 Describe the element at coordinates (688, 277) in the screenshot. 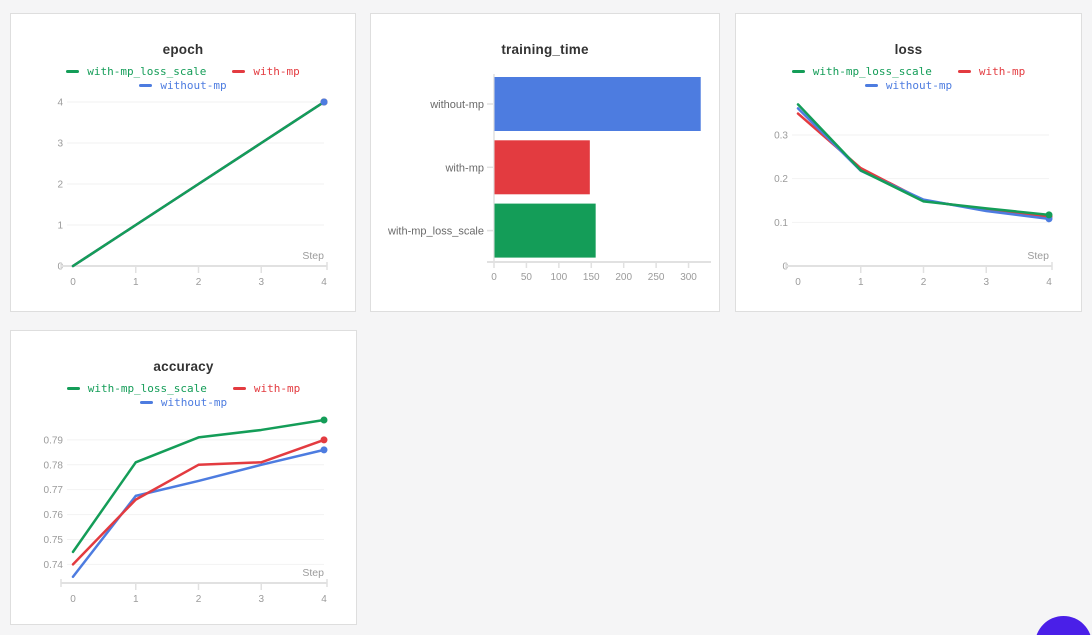

I see `x-tick-label: 300` at that location.